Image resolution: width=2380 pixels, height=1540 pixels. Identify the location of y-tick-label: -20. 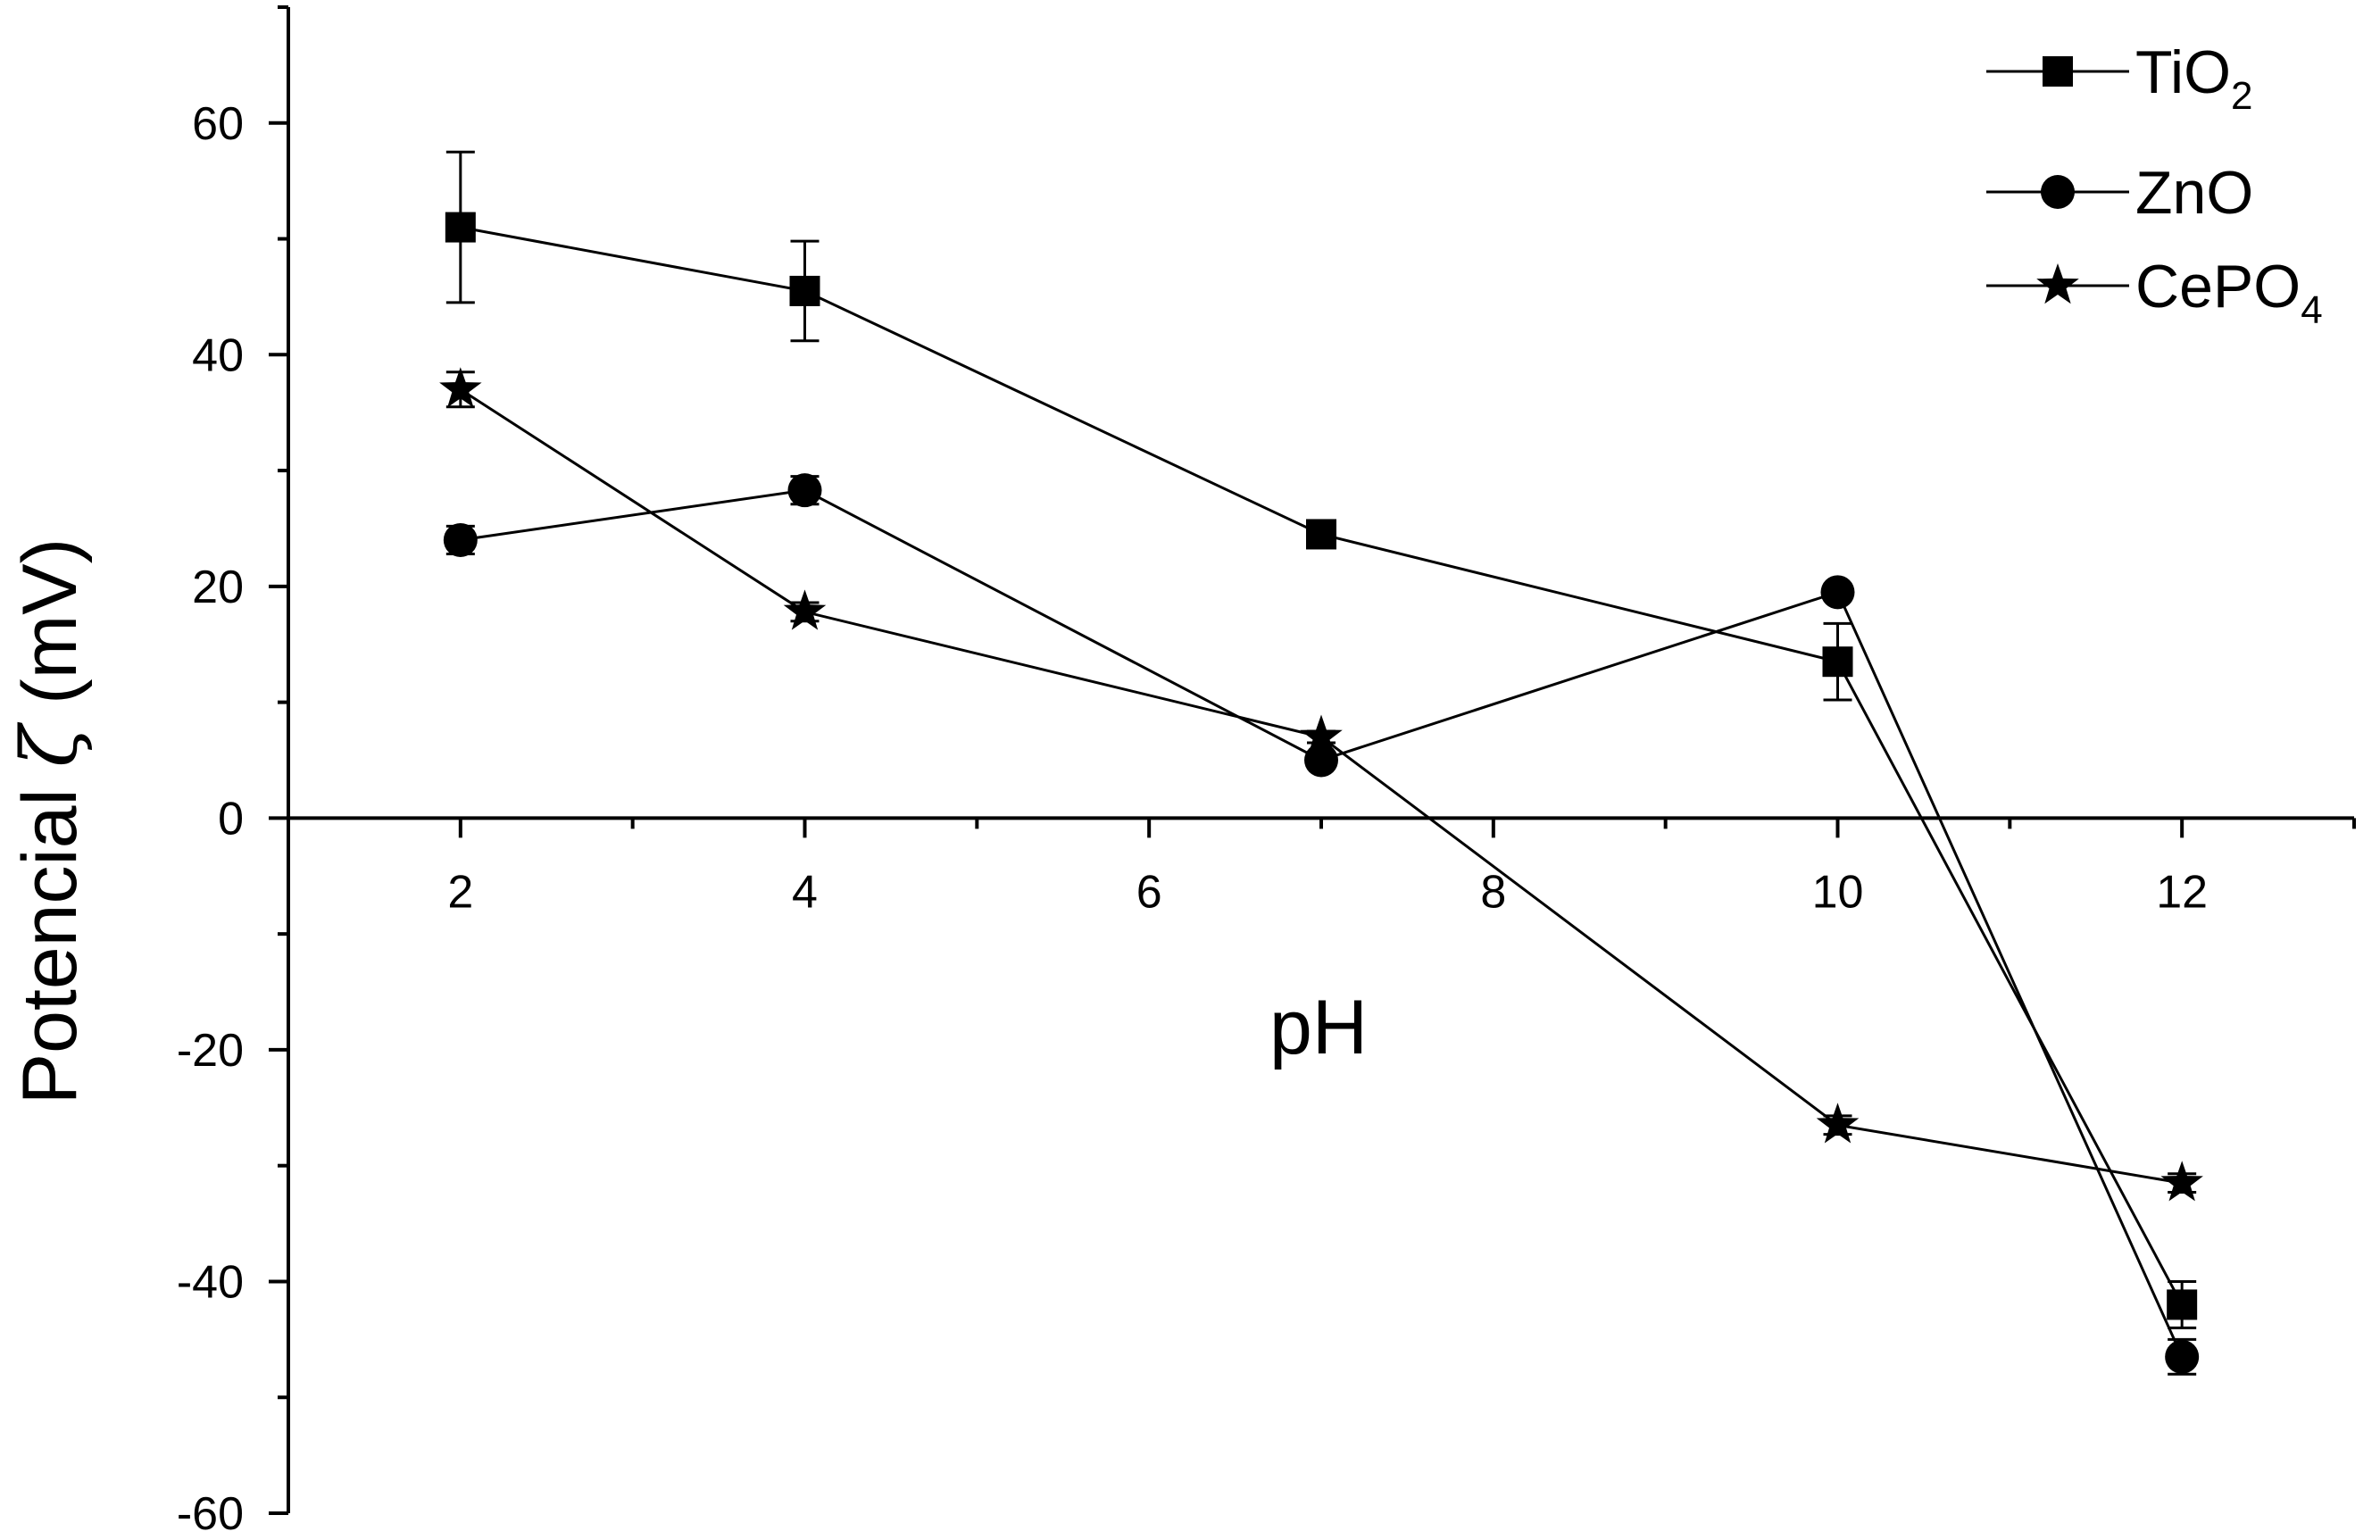
(210, 1051).